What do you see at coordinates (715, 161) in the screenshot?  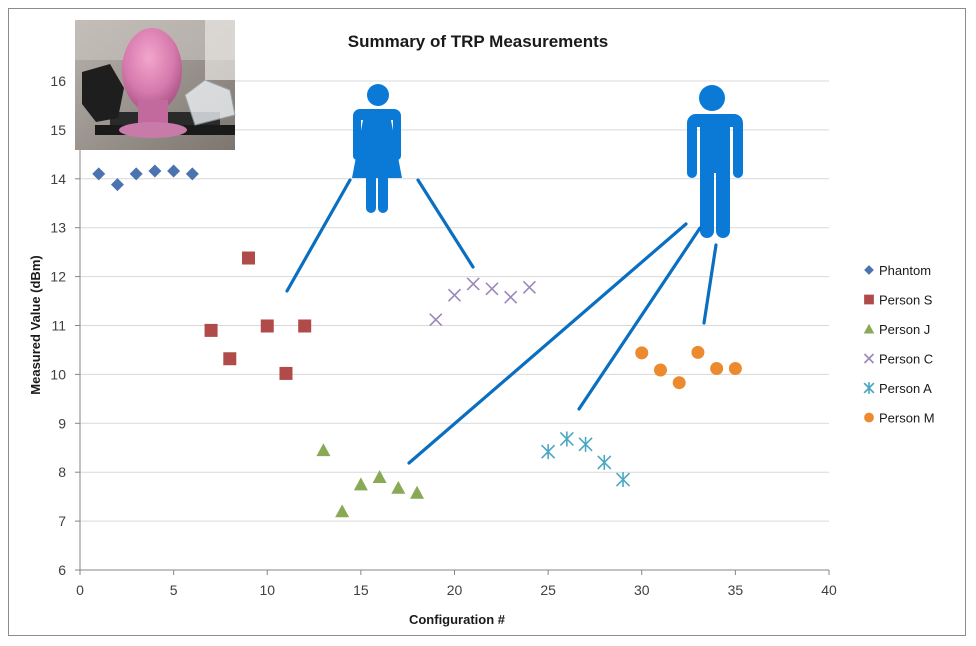 I see `male-figure-icon` at bounding box center [715, 161].